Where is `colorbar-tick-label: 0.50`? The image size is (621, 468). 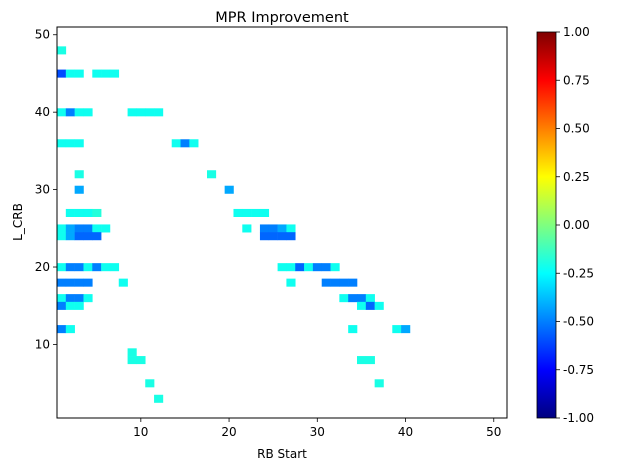
colorbar-tick-label: 0.50 is located at coordinates (576, 129).